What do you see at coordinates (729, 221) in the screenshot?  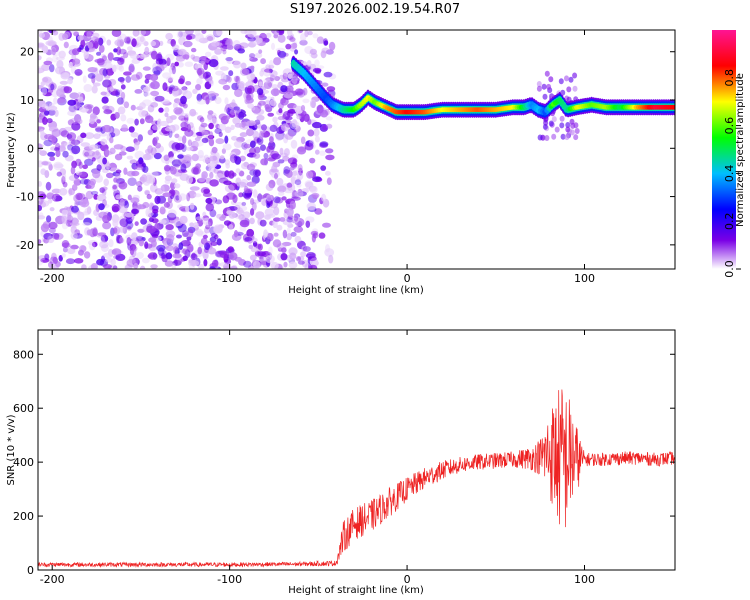 I see `colorbar-tick-label: 0.2` at bounding box center [729, 221].